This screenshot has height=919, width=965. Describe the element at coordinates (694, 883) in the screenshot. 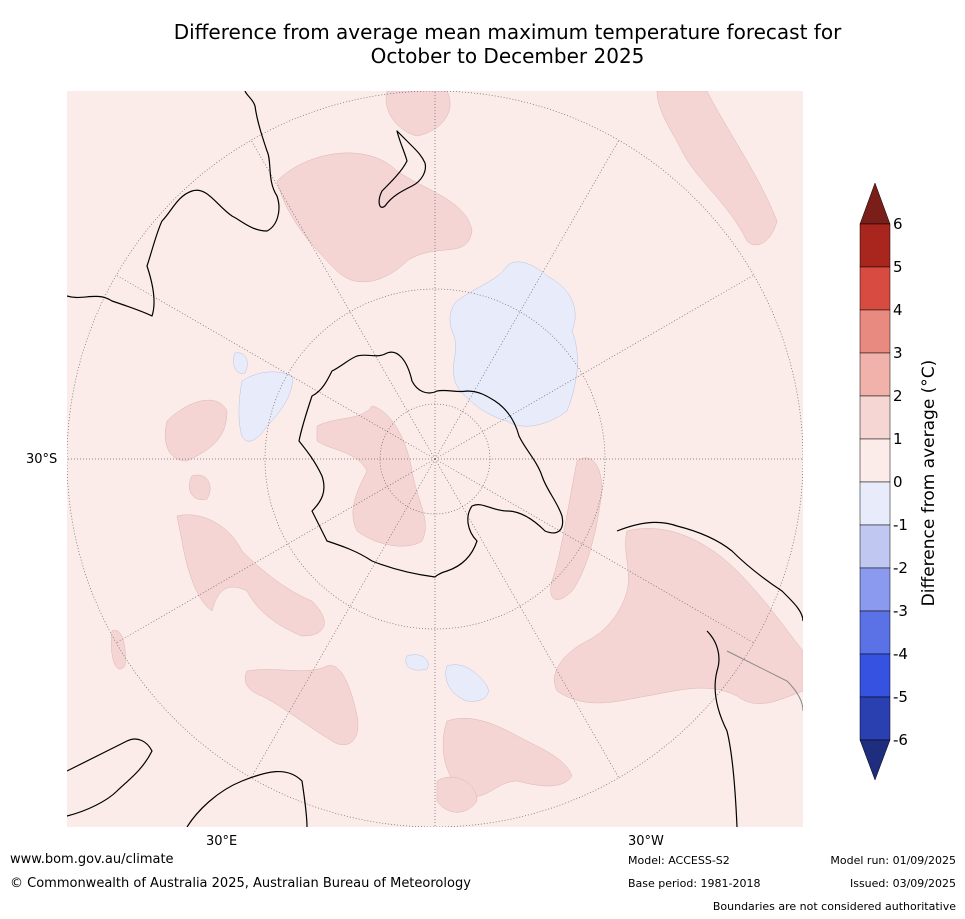

I see `footer-base-period: Base period: 1981-2018` at that location.